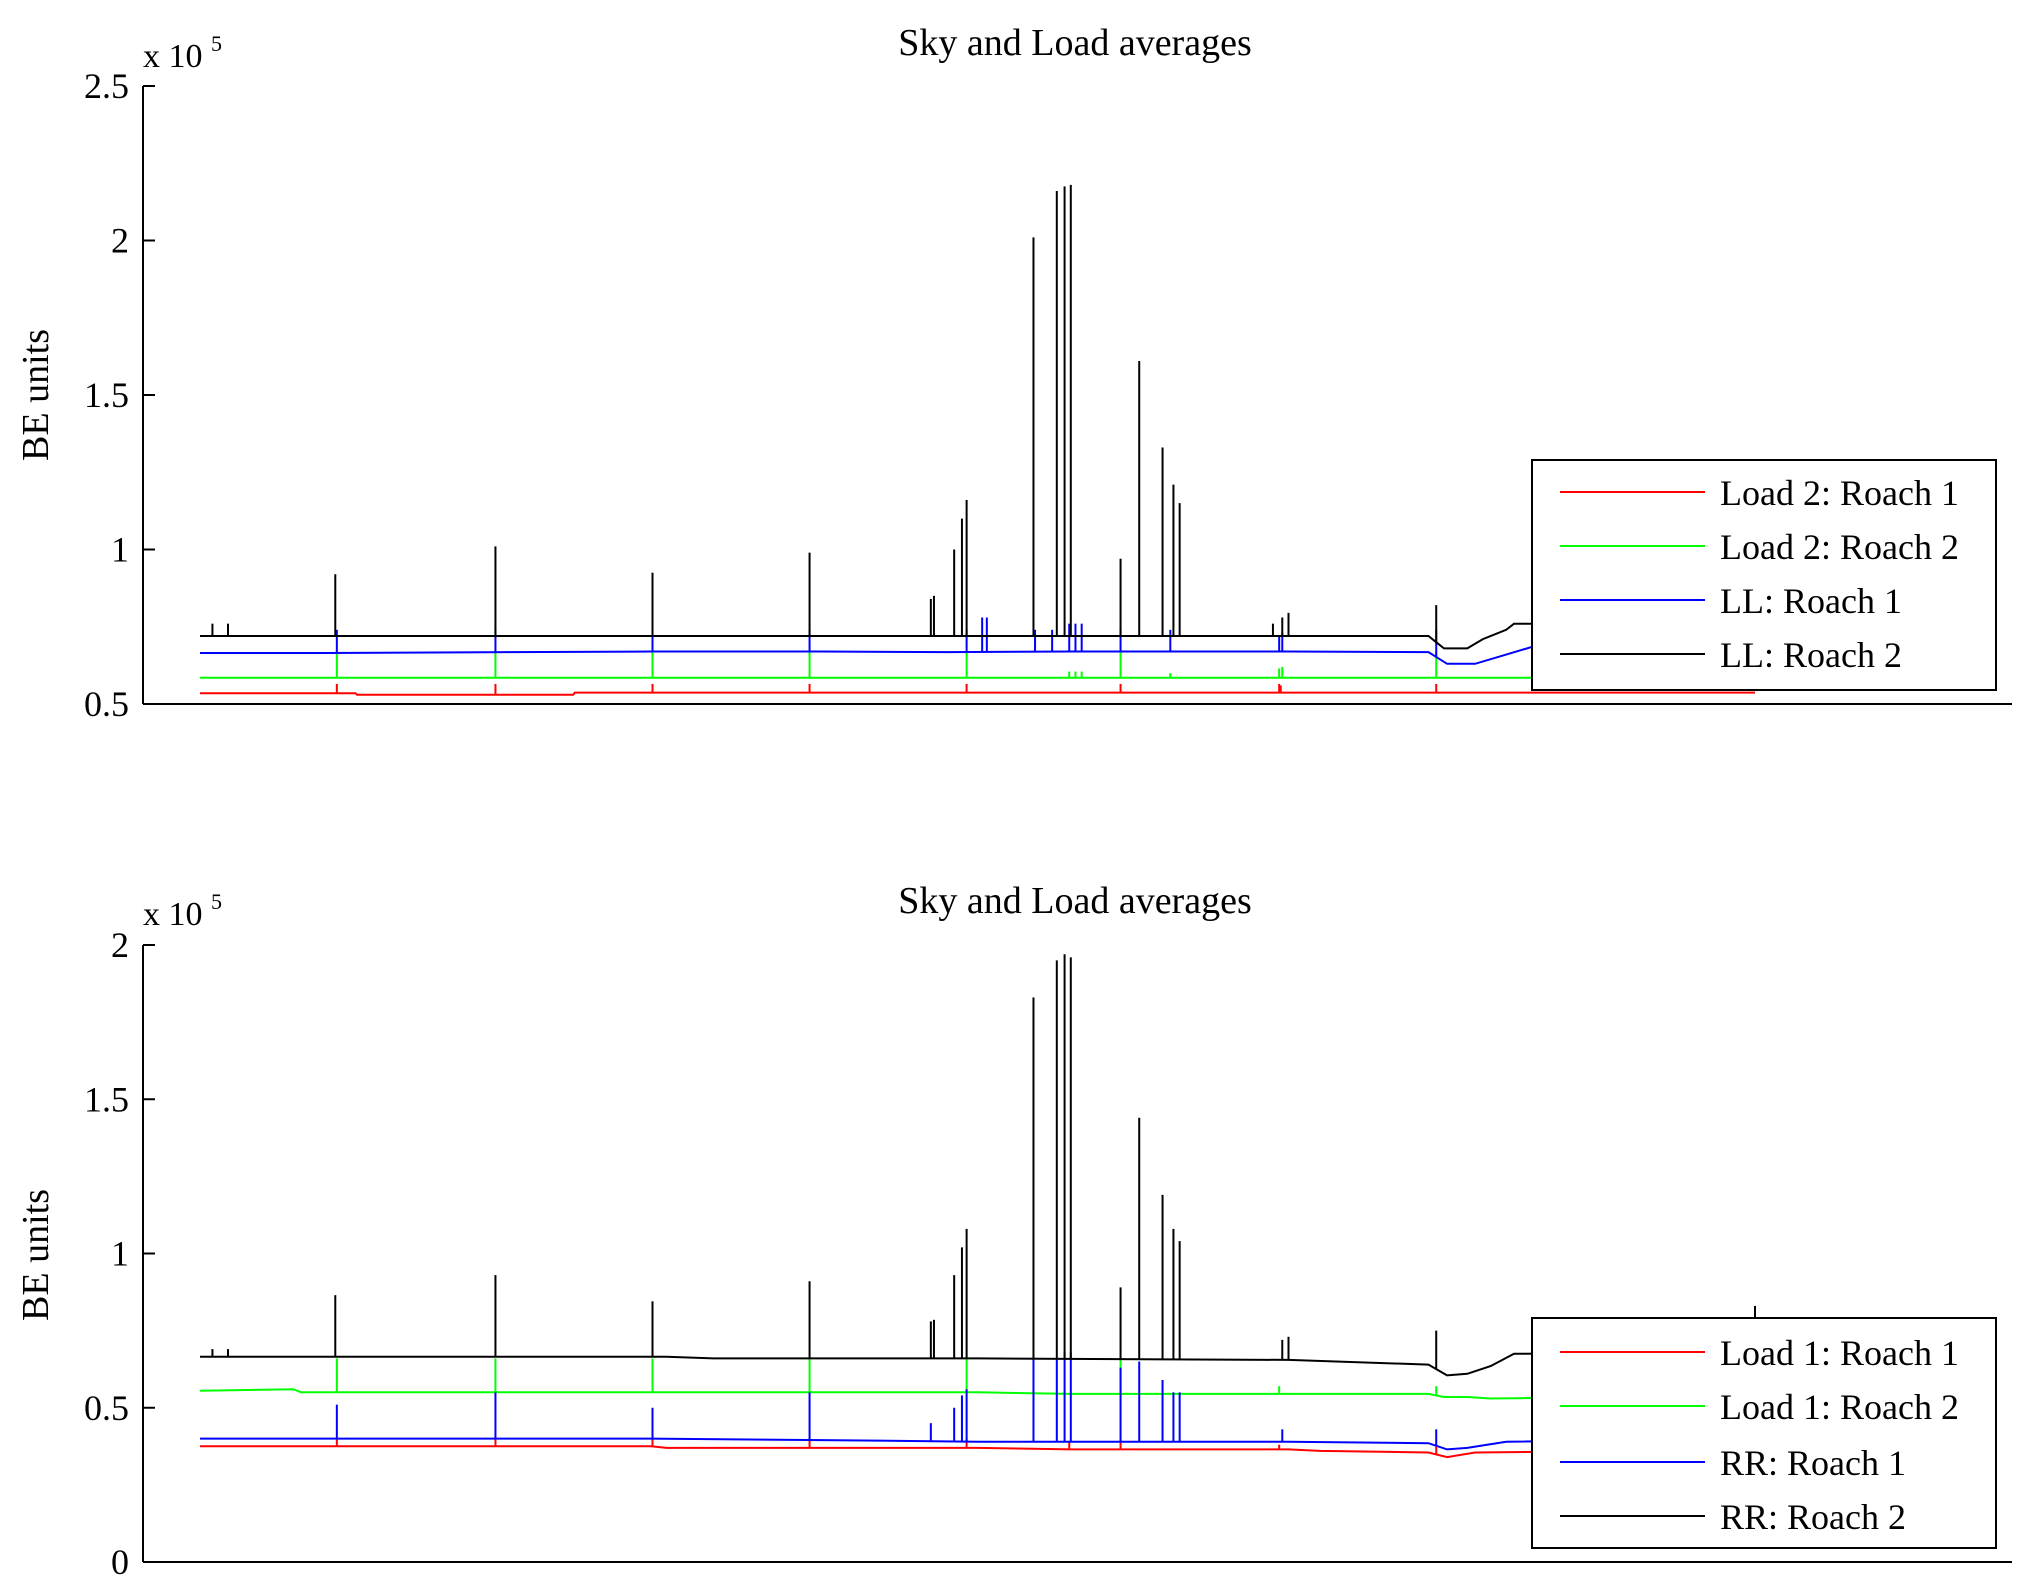  I want to click on y-tick-label: 0, so click(120, 1562).